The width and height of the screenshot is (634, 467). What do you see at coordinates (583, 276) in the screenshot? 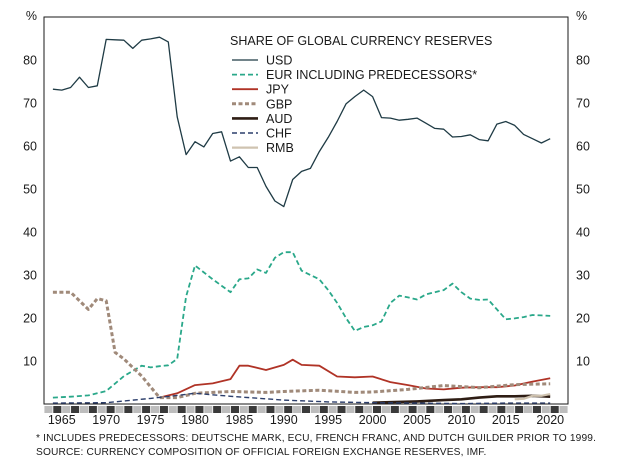
I see `y-tick-label-right: 30` at bounding box center [583, 276].